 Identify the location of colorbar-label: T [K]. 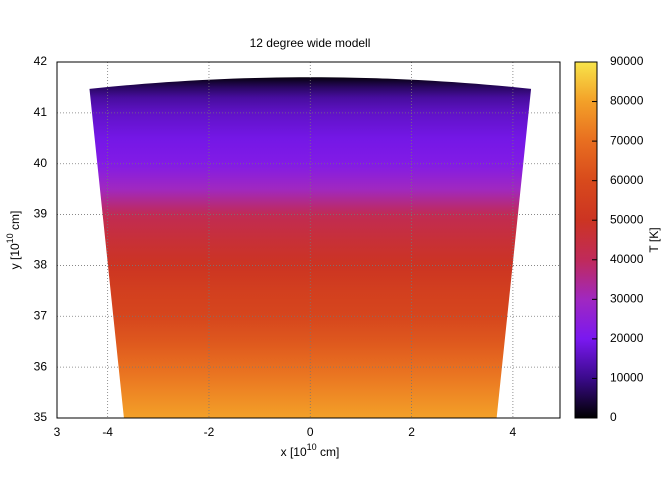
(654, 239).